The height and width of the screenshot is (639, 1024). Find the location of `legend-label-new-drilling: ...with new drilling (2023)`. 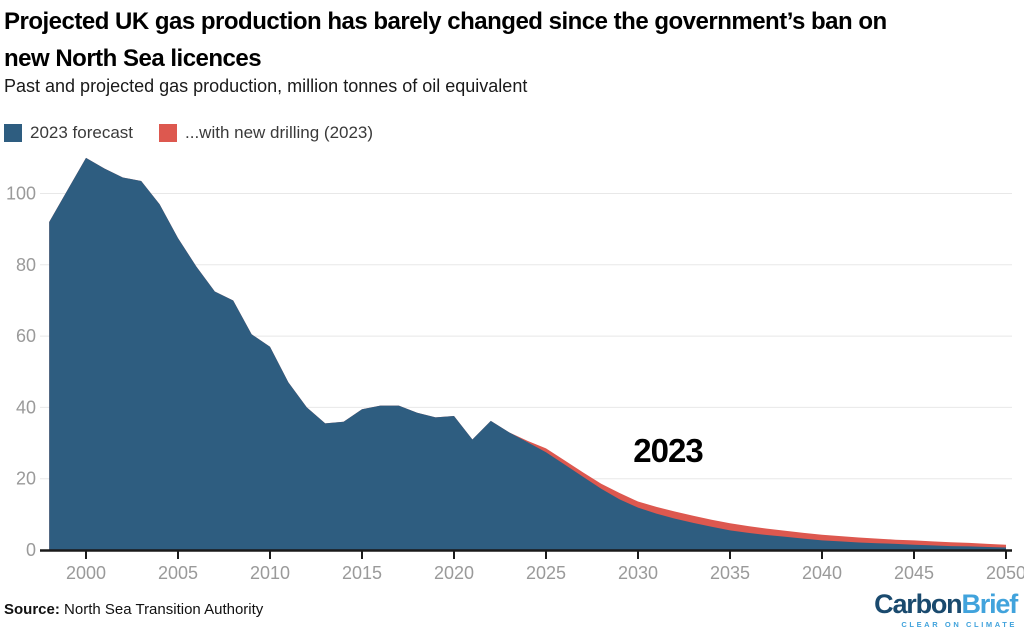

legend-label-new-drilling: ...with new drilling (2023) is located at coordinates (279, 132).